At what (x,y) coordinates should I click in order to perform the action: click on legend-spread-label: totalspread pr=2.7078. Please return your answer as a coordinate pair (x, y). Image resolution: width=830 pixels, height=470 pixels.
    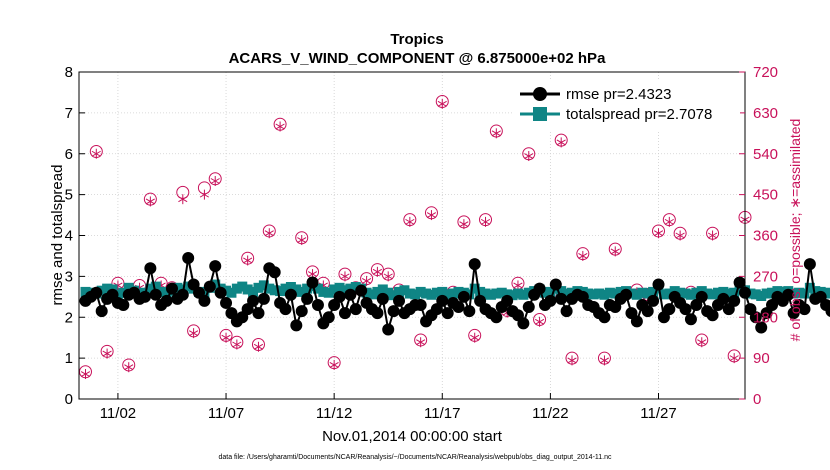
    Looking at the image, I should click on (639, 114).